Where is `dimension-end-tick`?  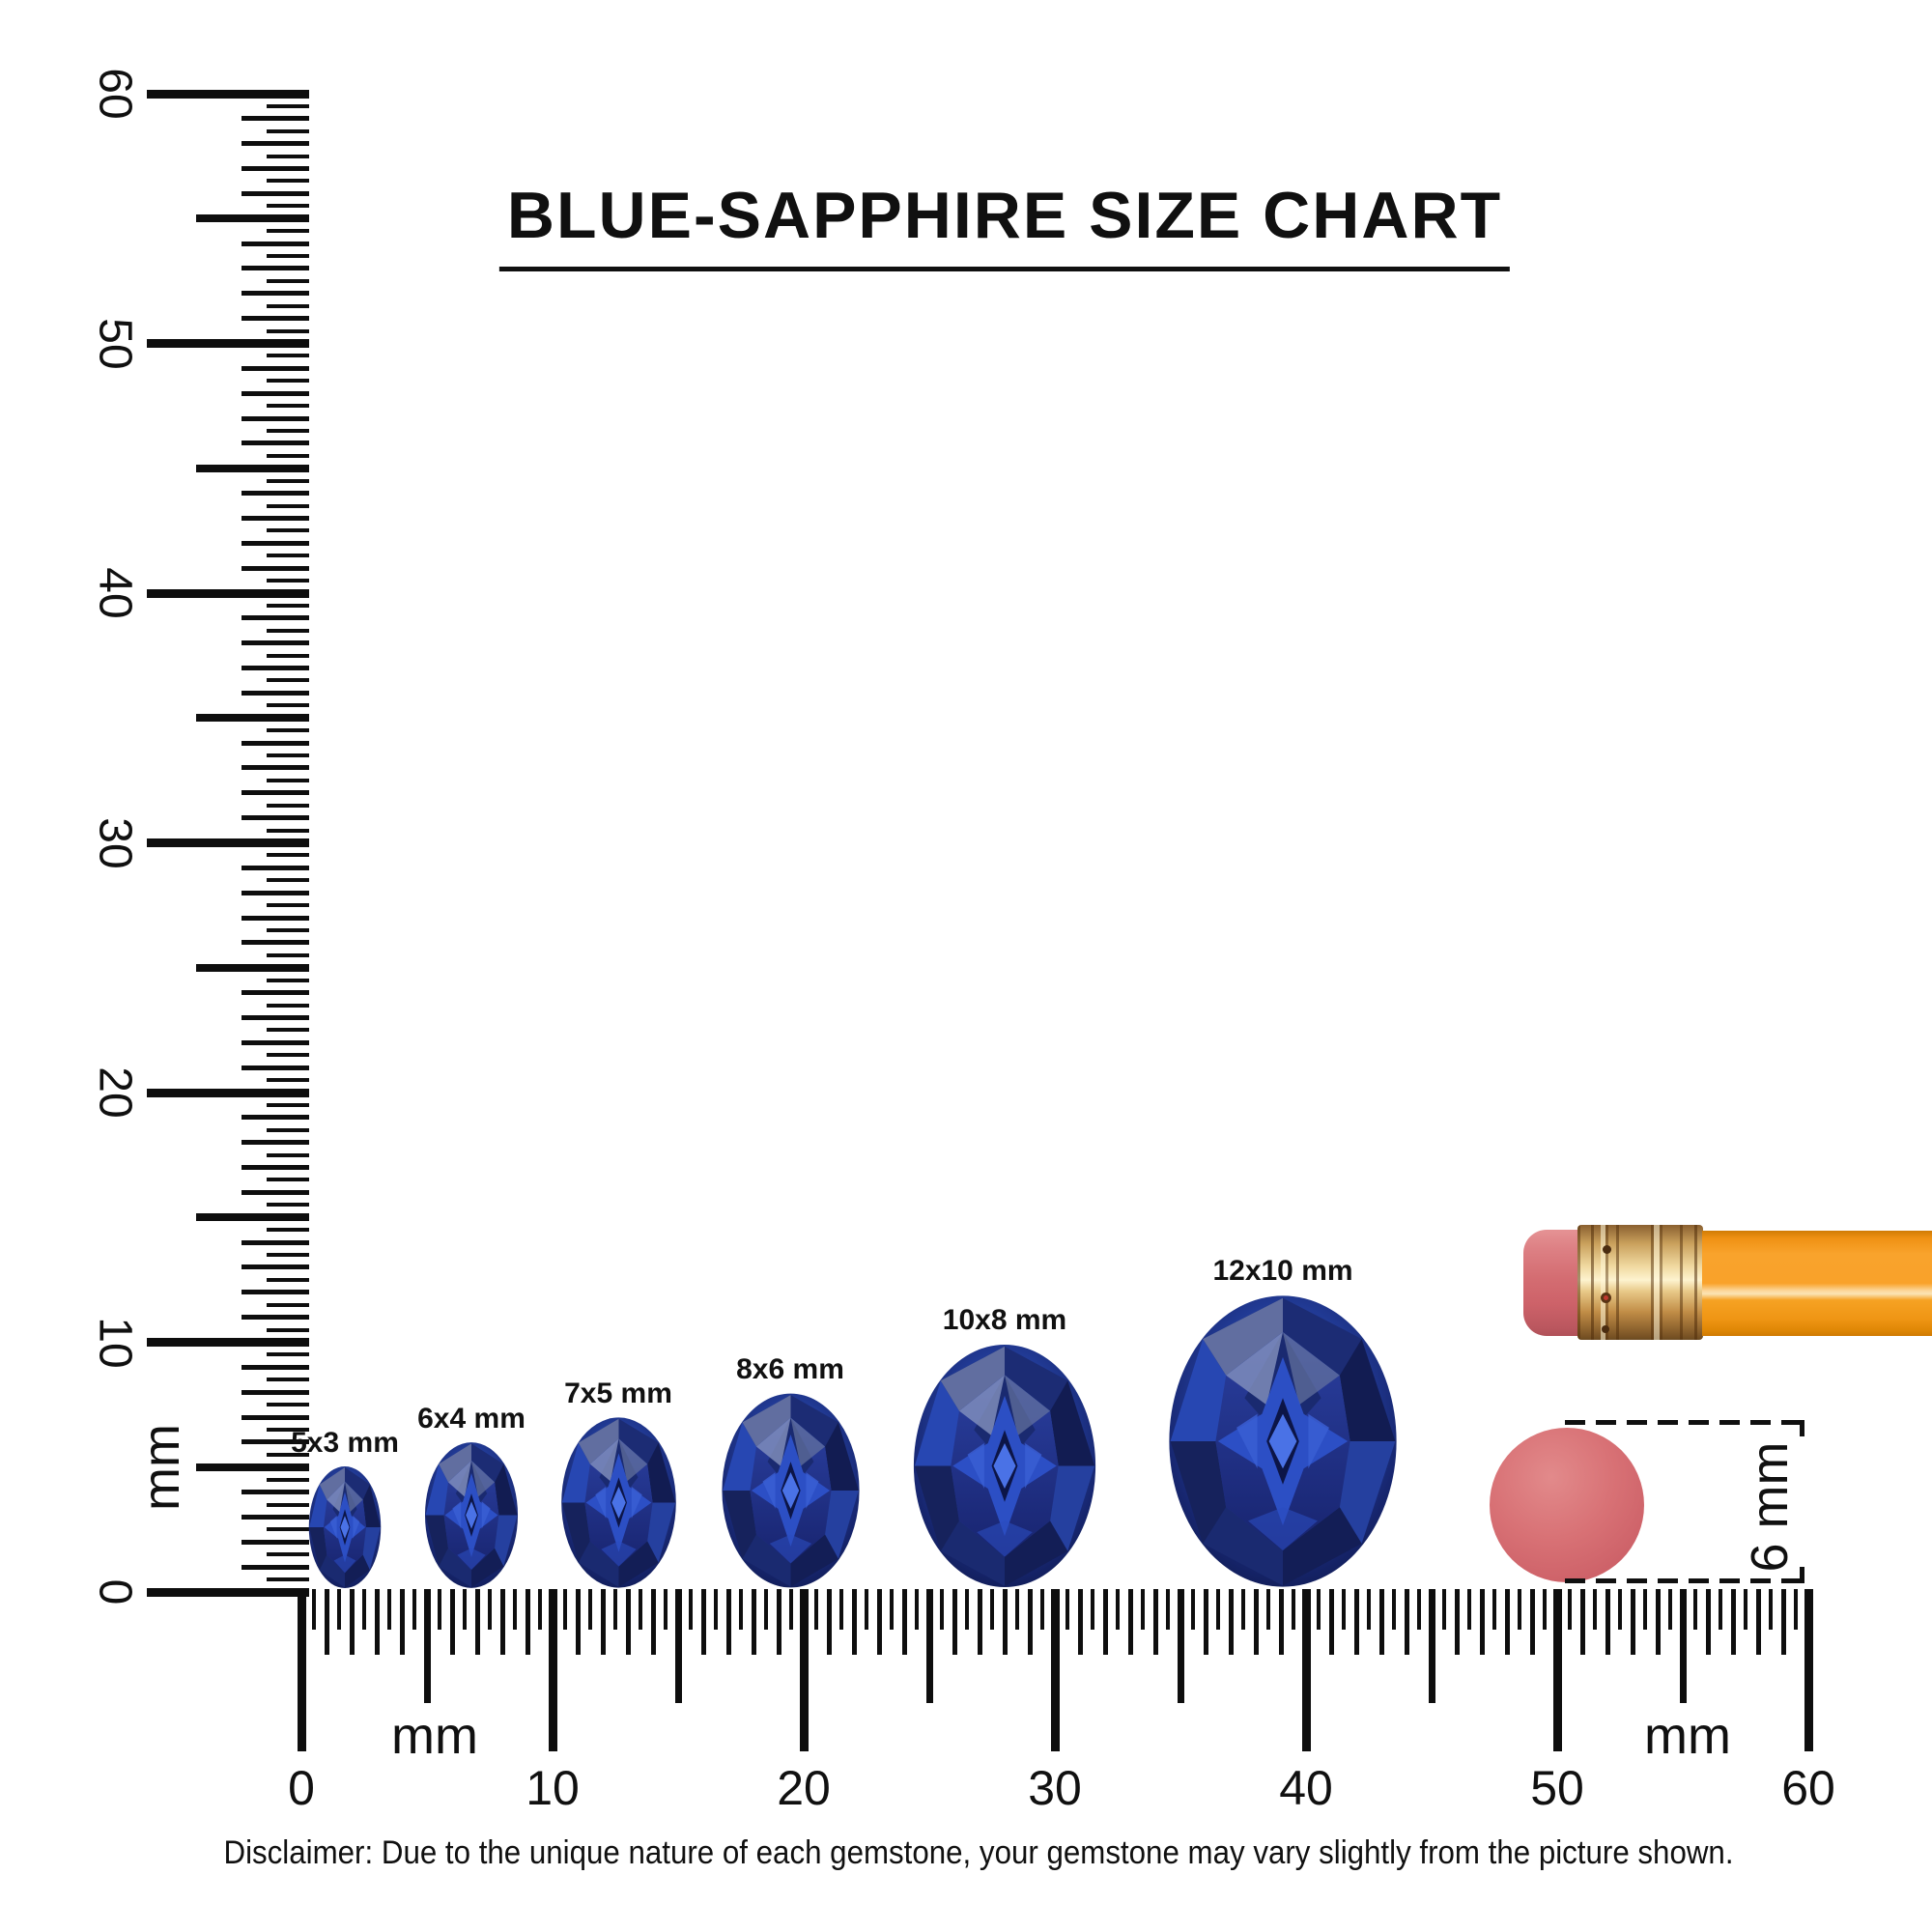
dimension-end-tick is located at coordinates (1802, 1575).